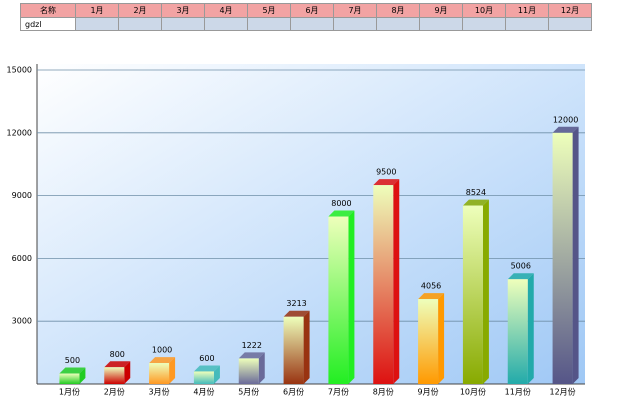  I want to click on value-label: 8000, so click(341, 203).